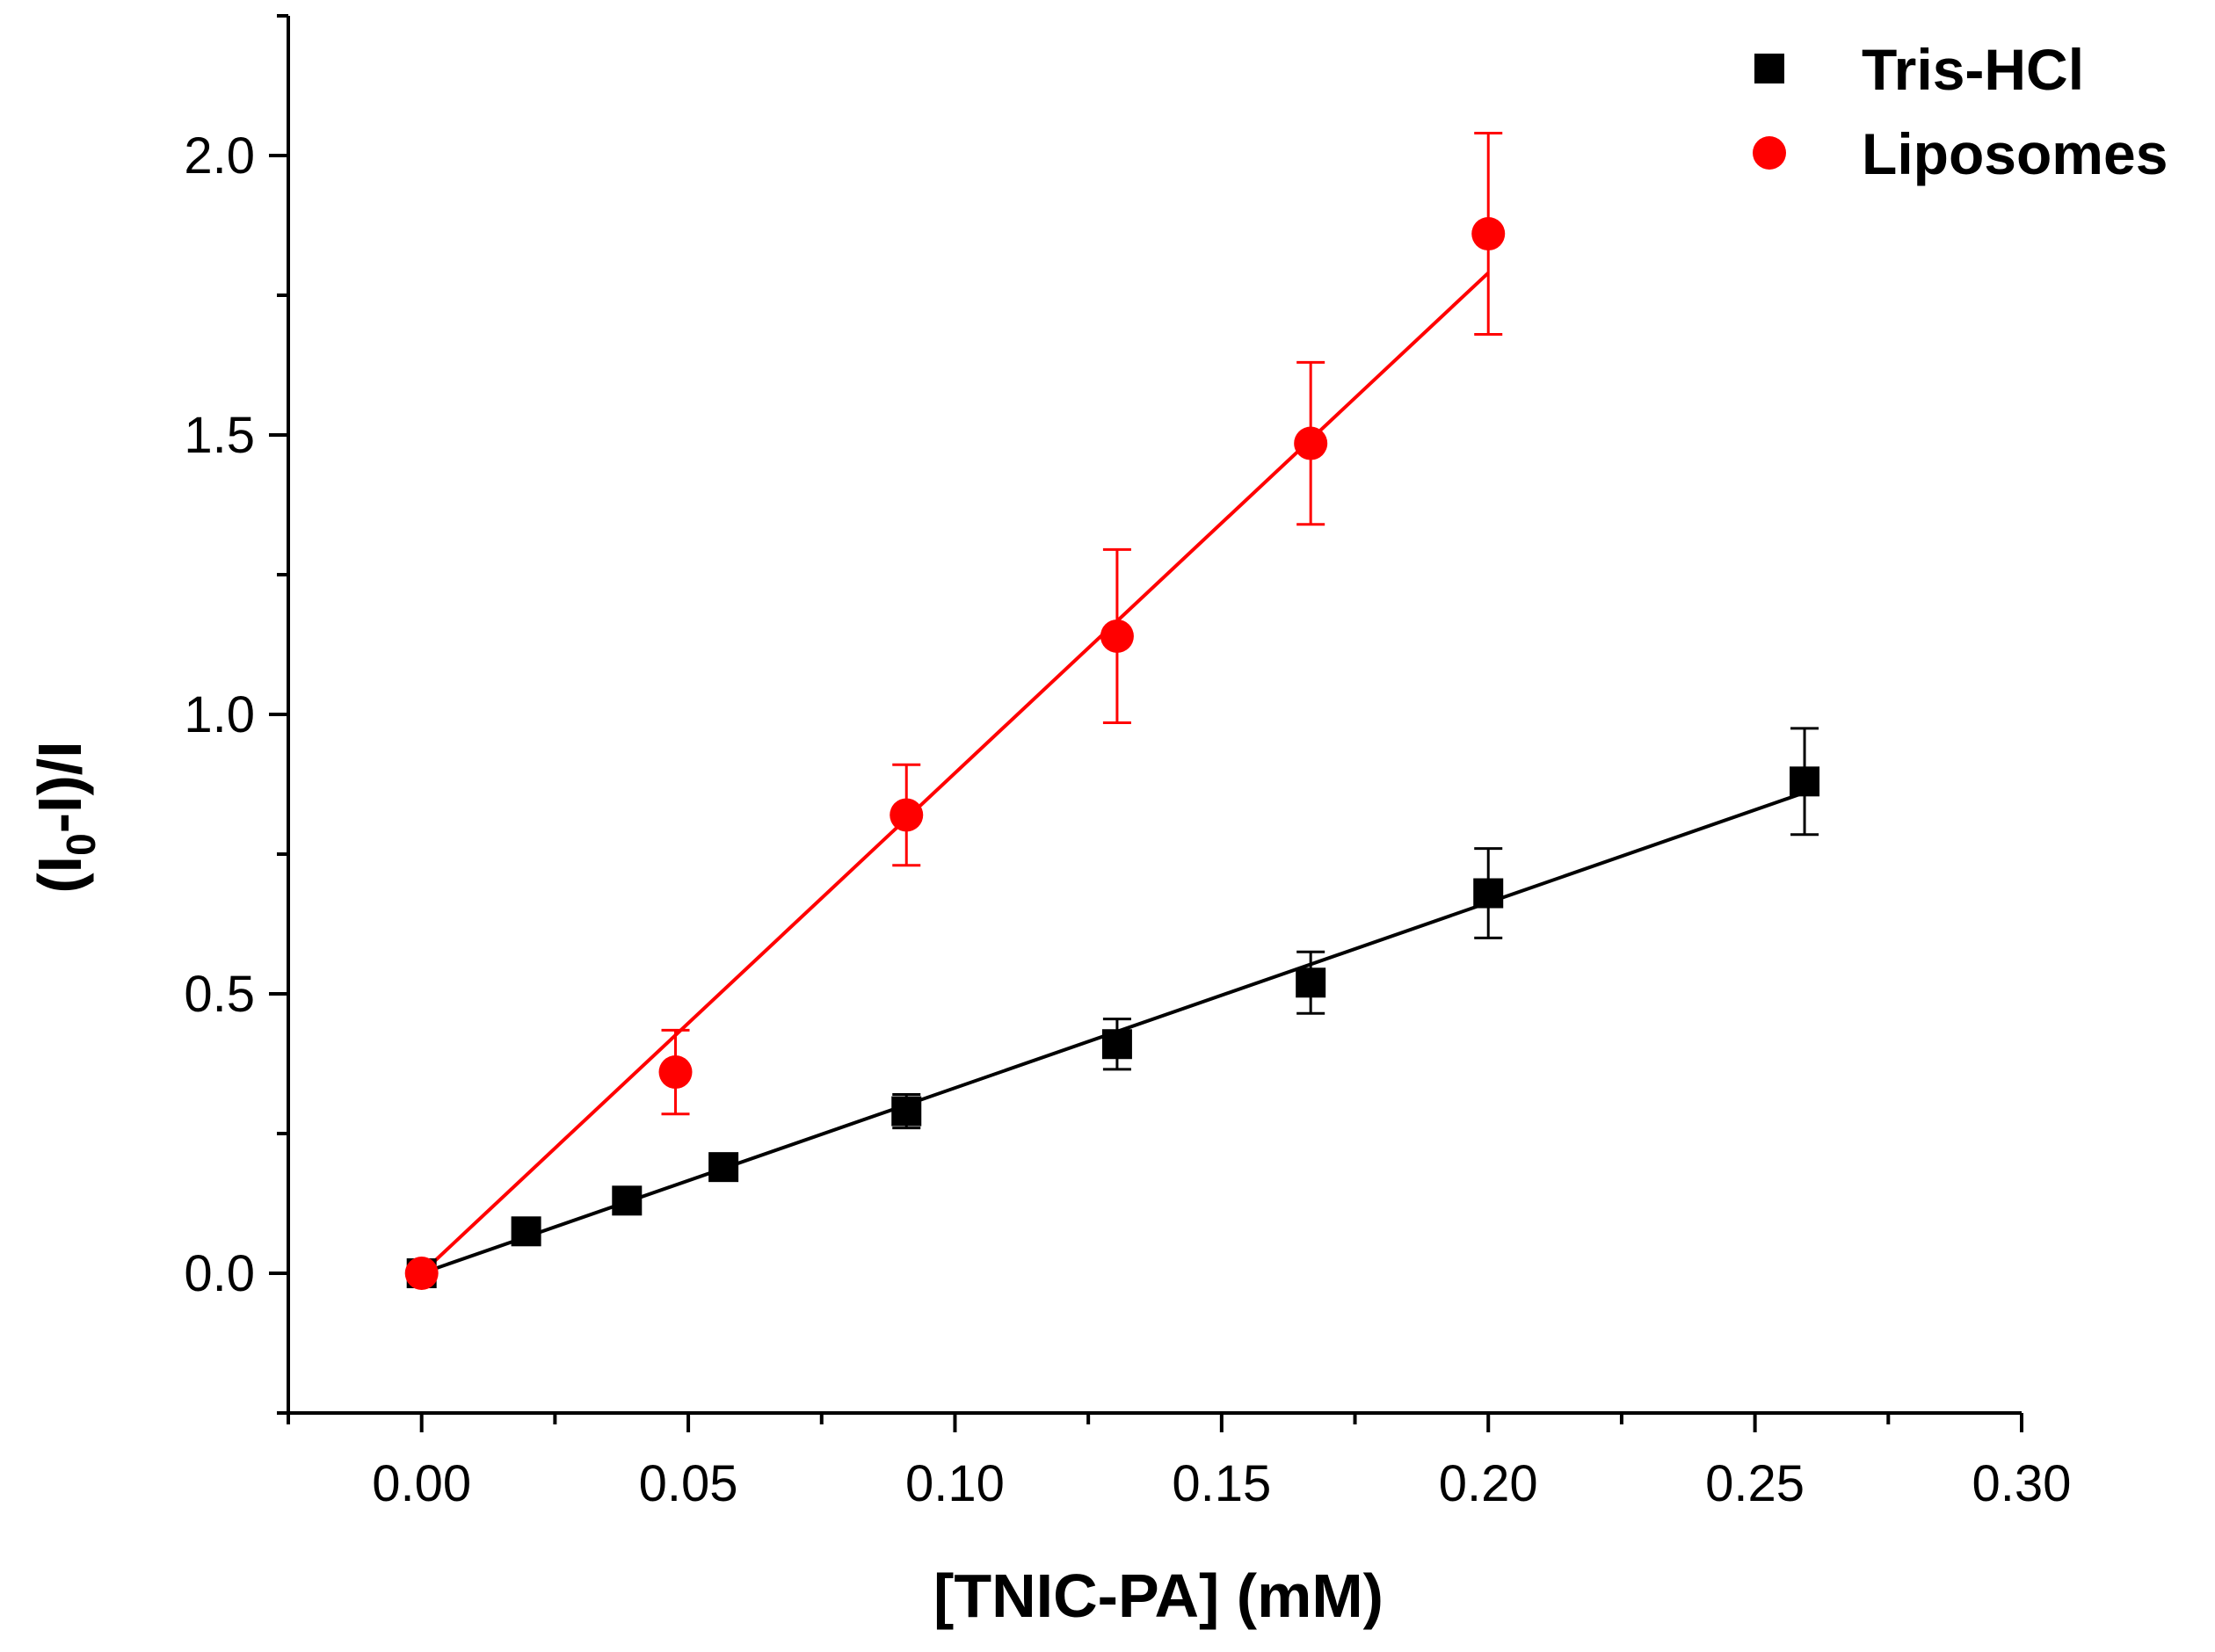 The width and height of the screenshot is (2215, 1652). I want to click on y-axis-title-rest: -I)/I, so click(59, 787).